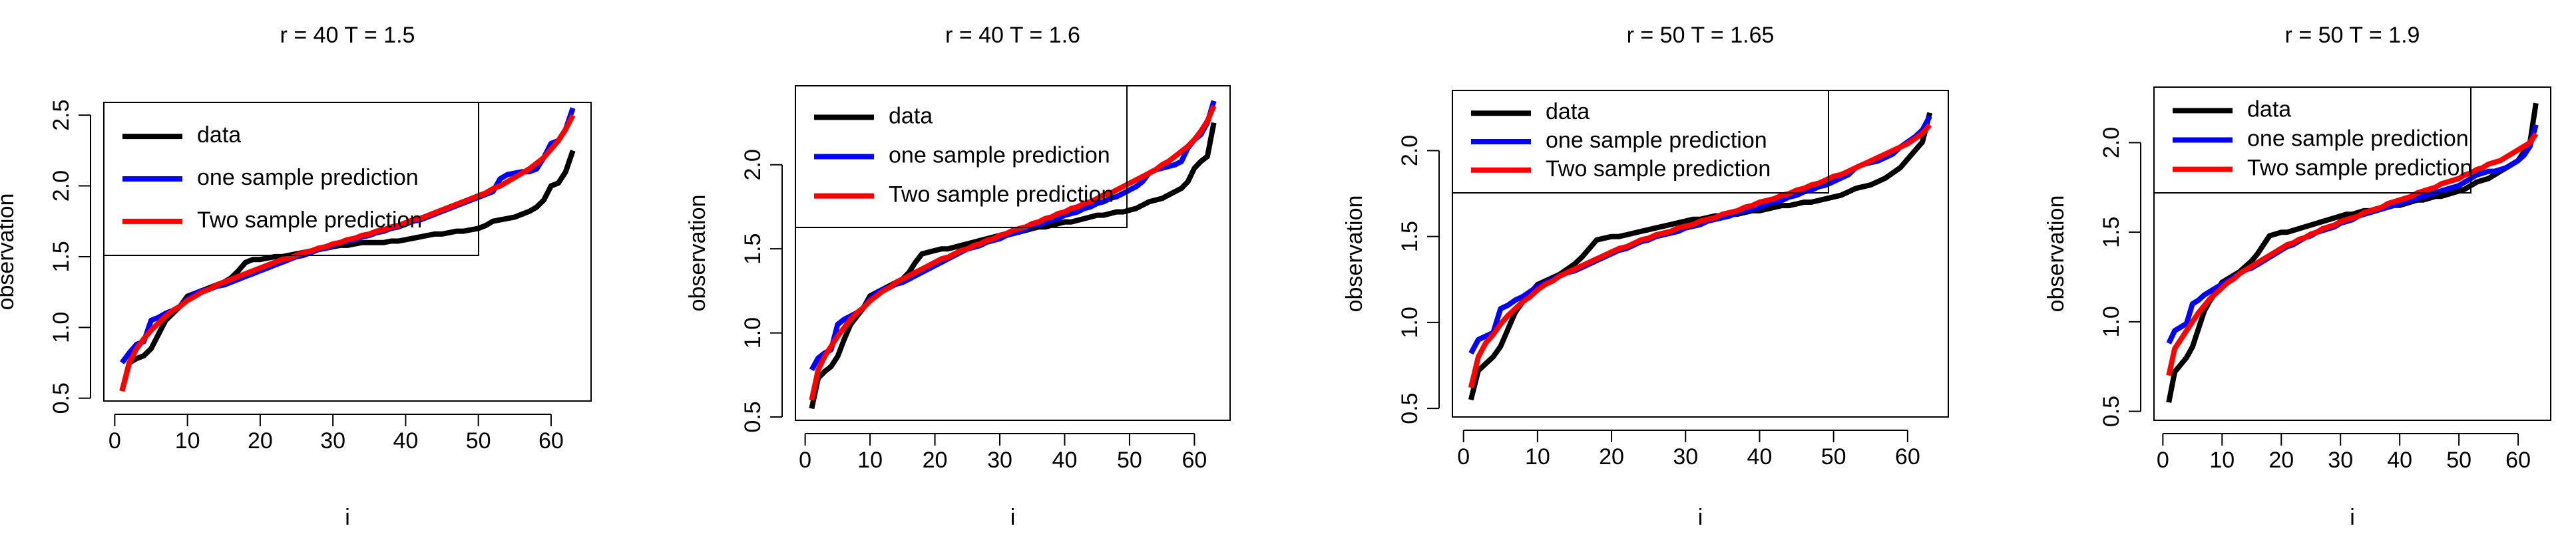 Image resolution: width=2576 pixels, height=542 pixels. What do you see at coordinates (61, 116) in the screenshot?
I see `y-tick-label: 2.5` at bounding box center [61, 116].